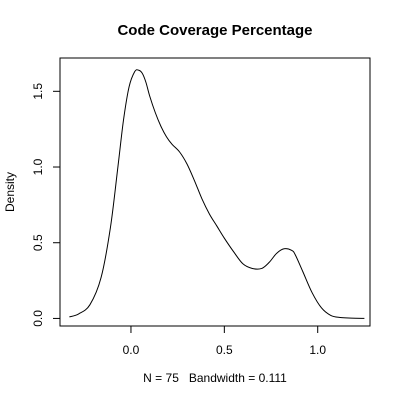 This screenshot has width=400, height=400. I want to click on x-tick-label: 0.0, so click(131, 350).